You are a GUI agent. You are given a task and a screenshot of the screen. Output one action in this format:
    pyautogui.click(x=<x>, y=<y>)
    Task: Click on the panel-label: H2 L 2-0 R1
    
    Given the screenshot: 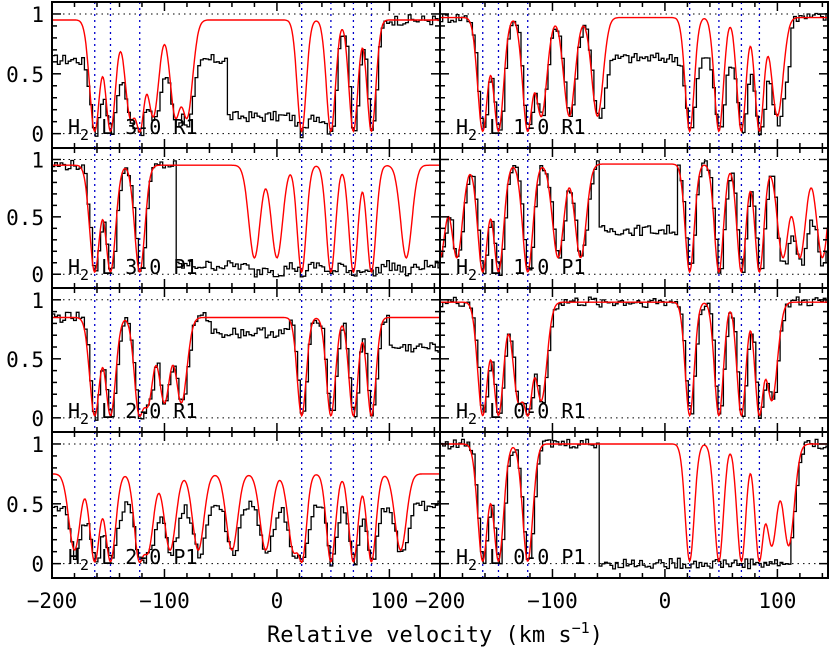 What is the action you would take?
    pyautogui.click(x=132, y=413)
    